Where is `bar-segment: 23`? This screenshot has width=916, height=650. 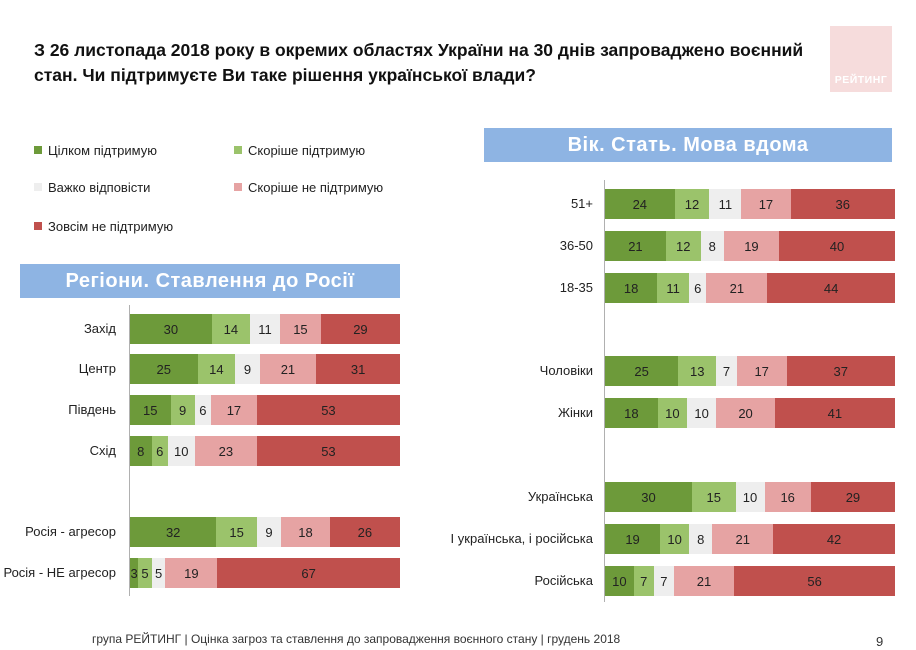 bar-segment: 23 is located at coordinates (225, 451).